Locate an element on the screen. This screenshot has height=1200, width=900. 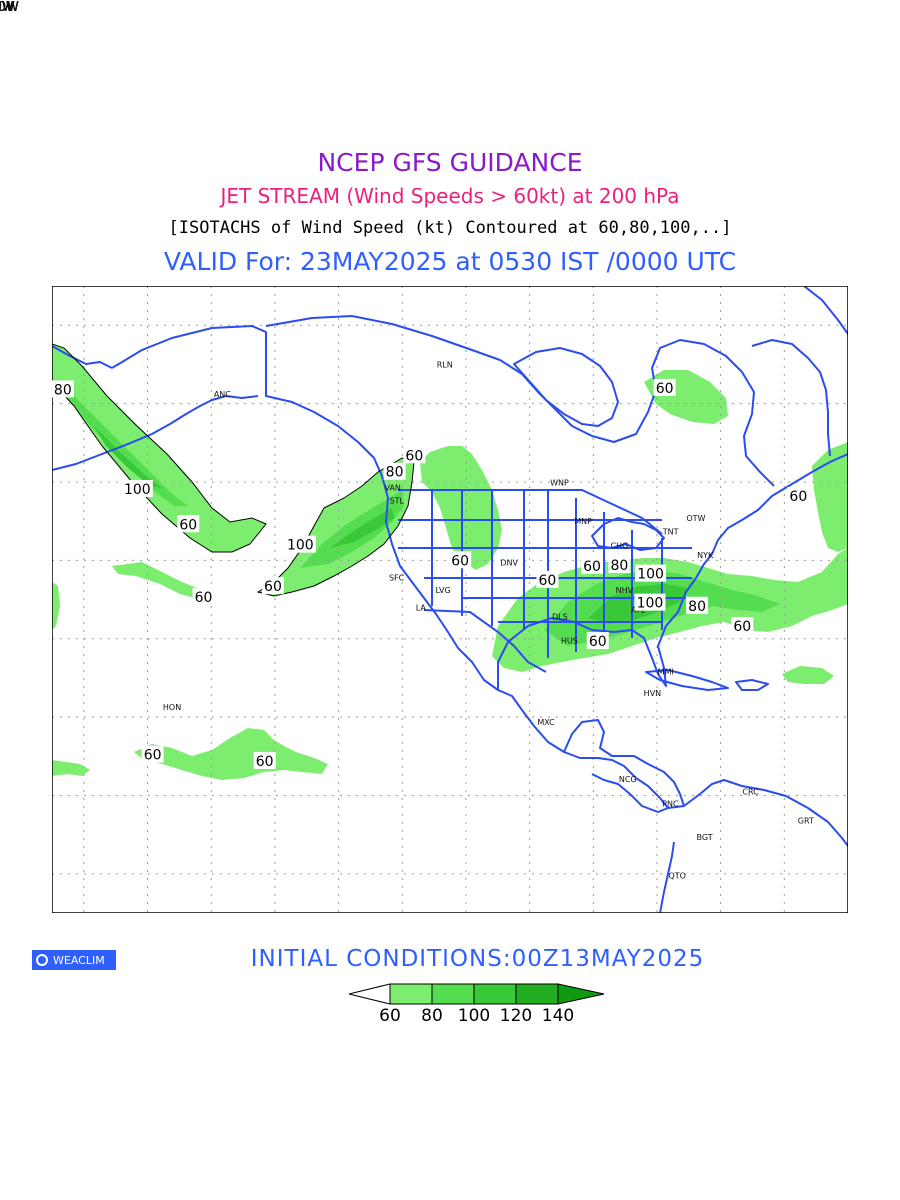
x-tick-label: 110W is located at coordinates (9, 7).